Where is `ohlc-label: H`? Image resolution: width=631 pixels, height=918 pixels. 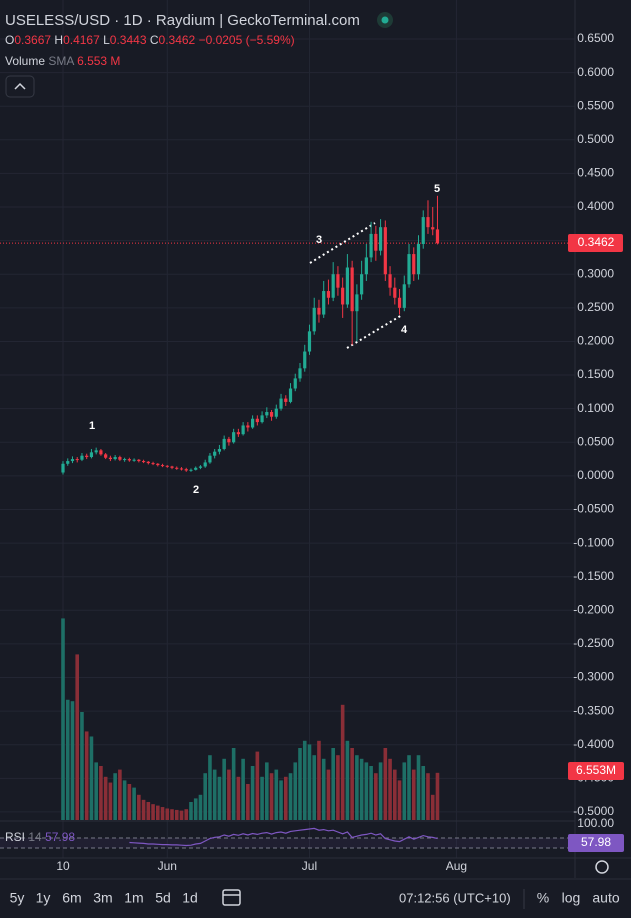 ohlc-label: H is located at coordinates (58, 40).